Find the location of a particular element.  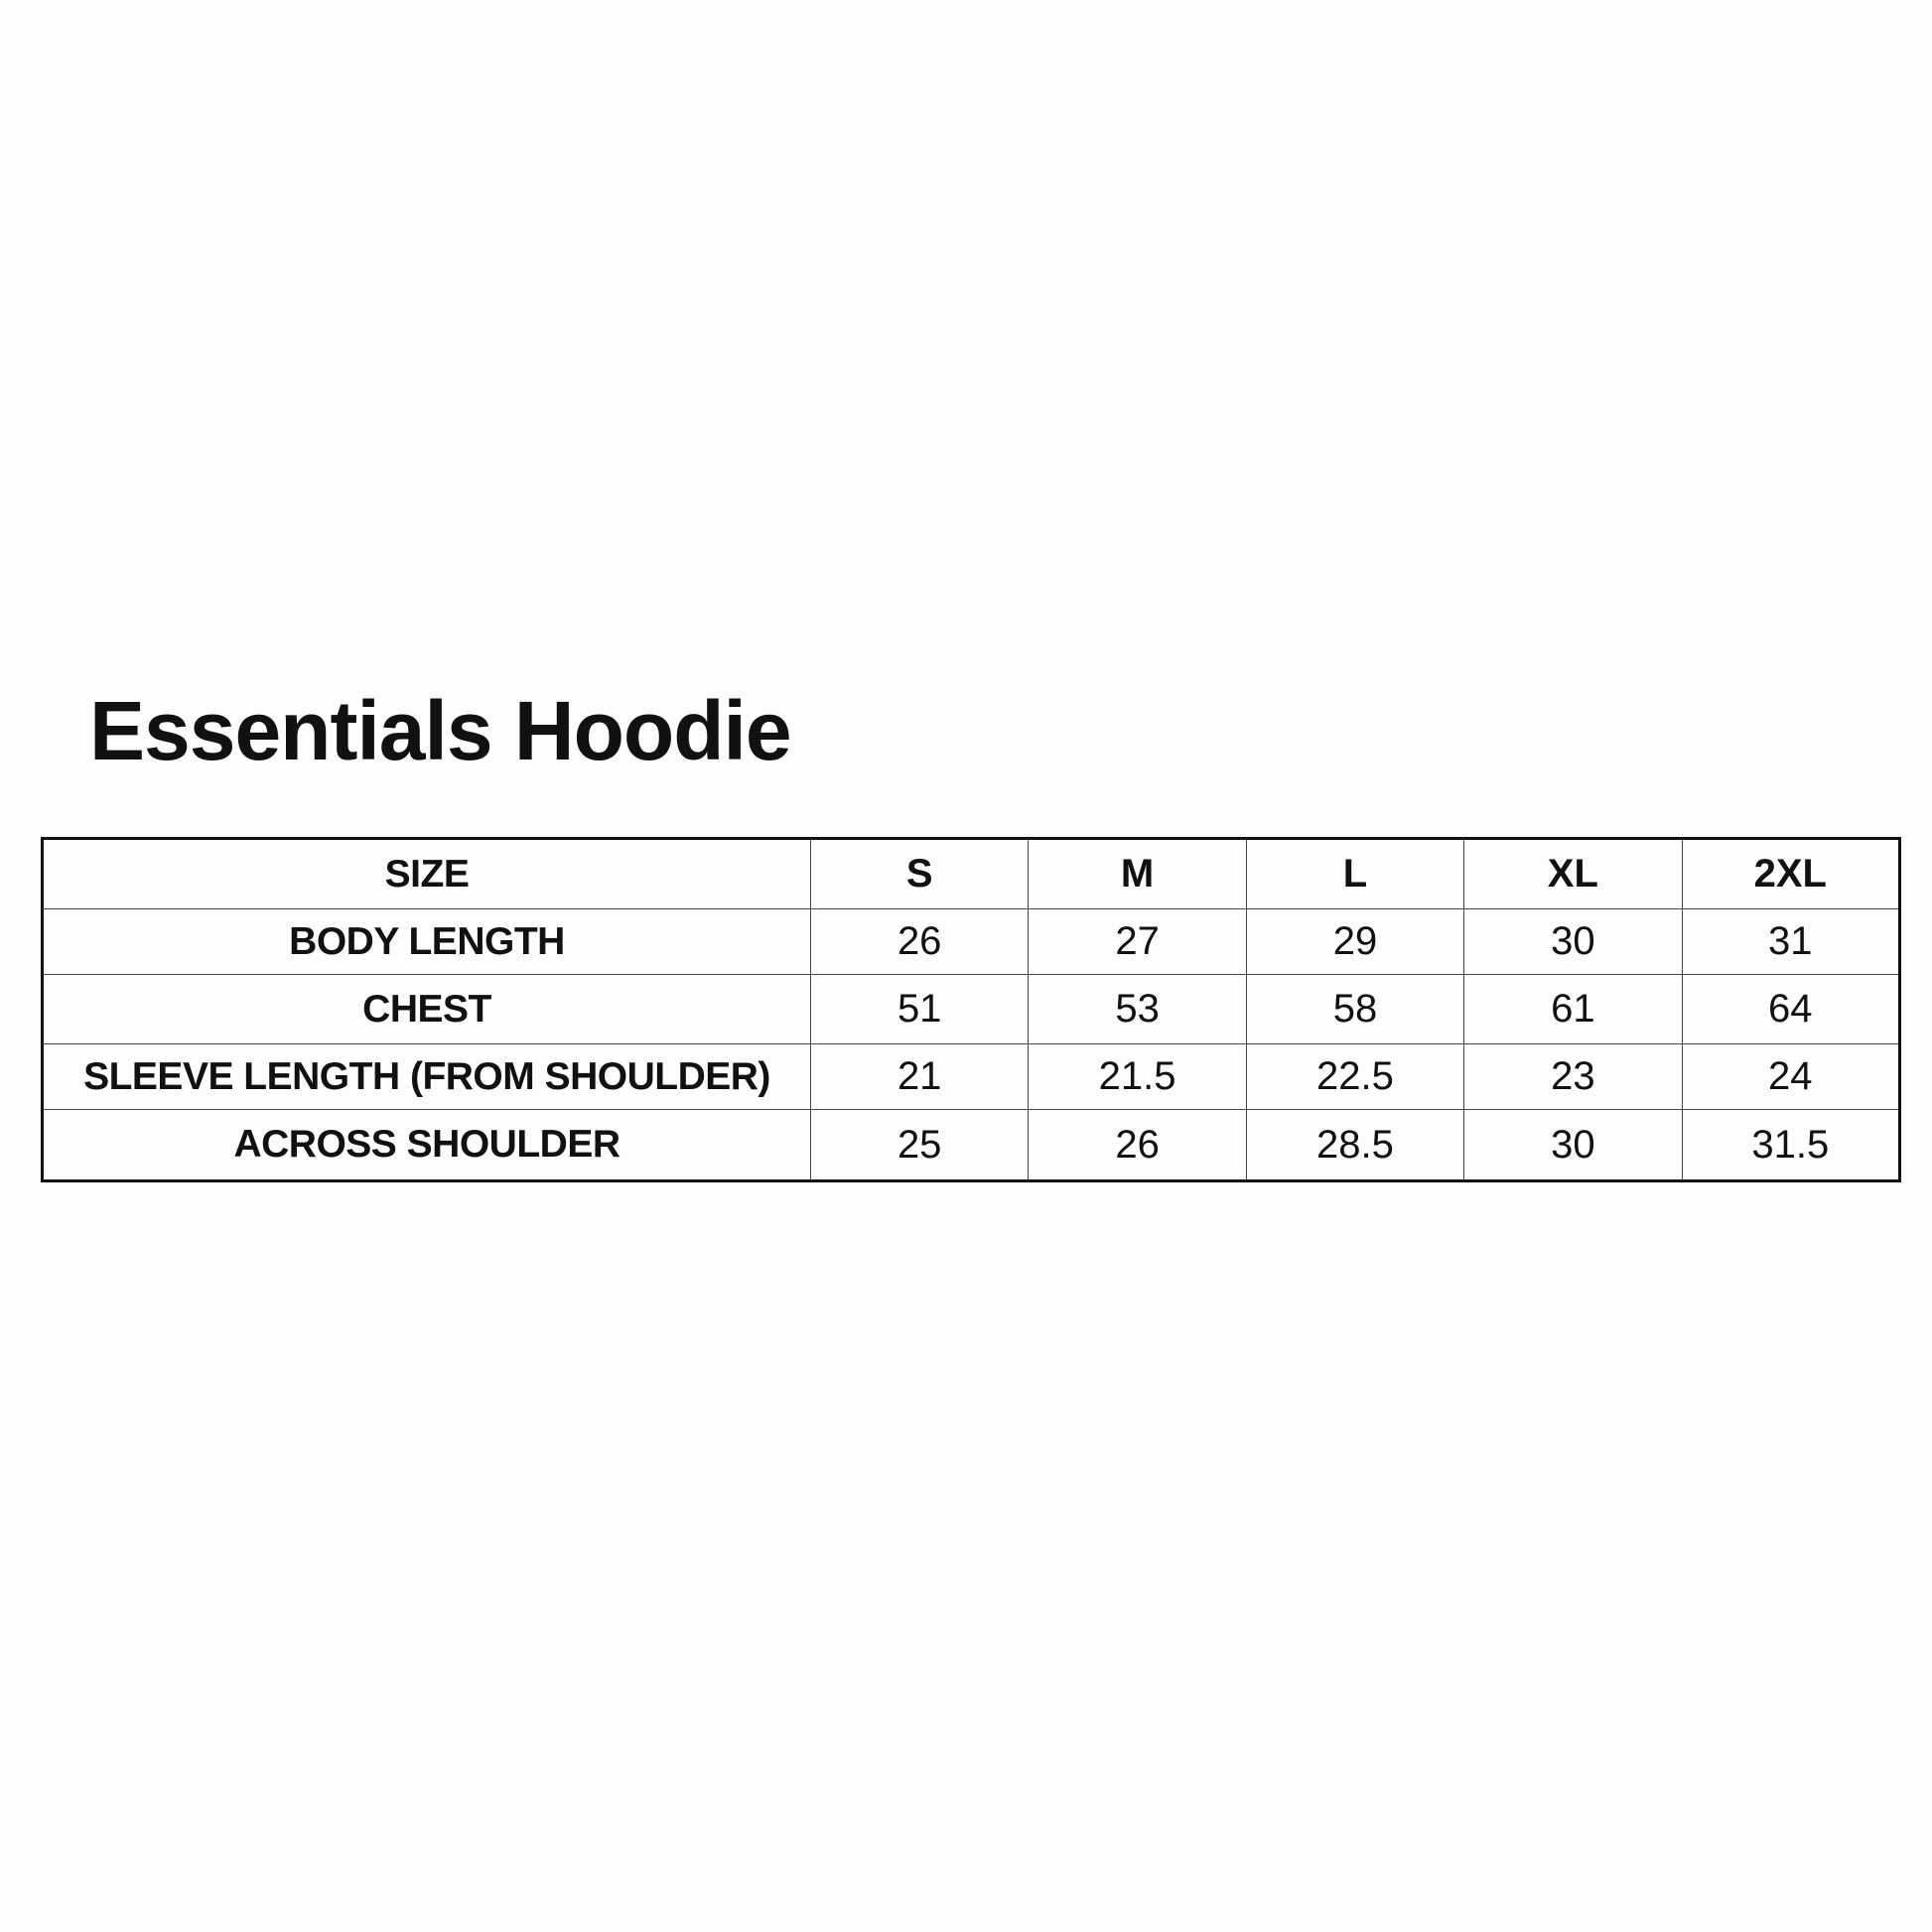

table-cell: 51 is located at coordinates (919, 1009).